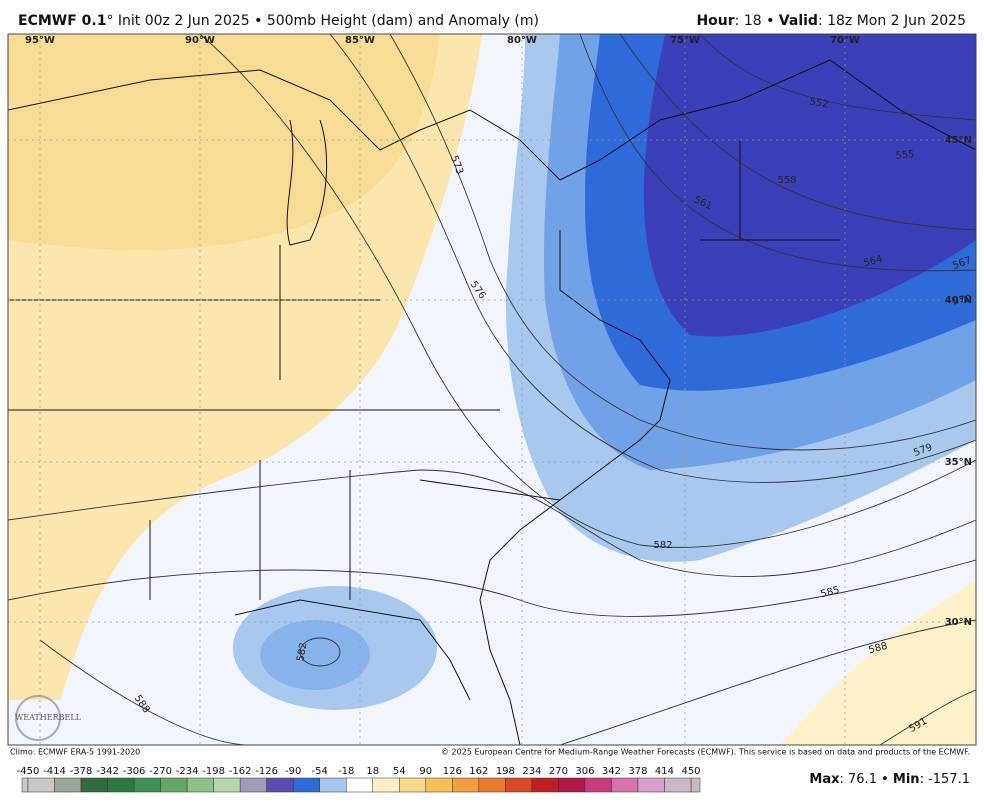 Image resolution: width=984 pixels, height=808 pixels. Describe the element at coordinates (558, 771) in the screenshot. I see `colorbar-tick-label: 270` at that location.